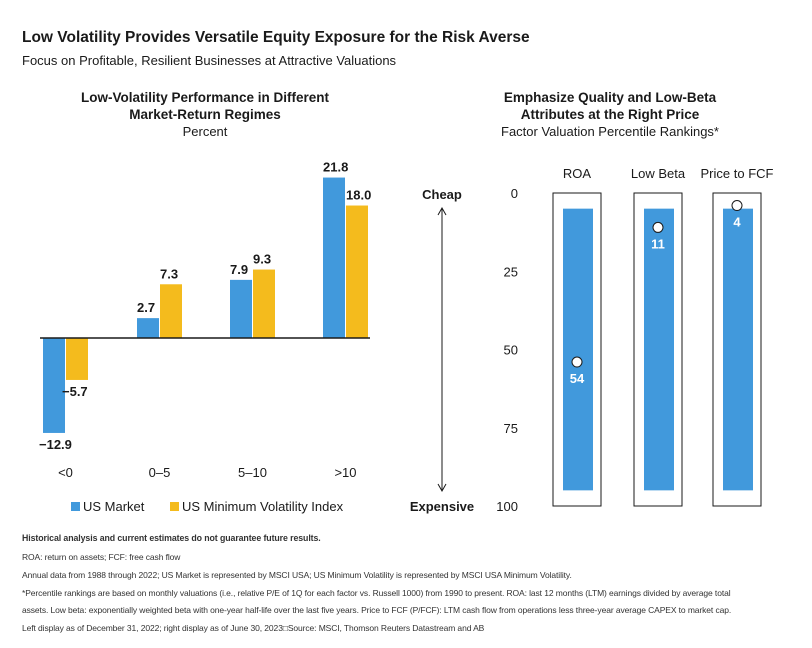  What do you see at coordinates (65, 472) in the screenshot?
I see `x-tick-label-0: <0` at bounding box center [65, 472].